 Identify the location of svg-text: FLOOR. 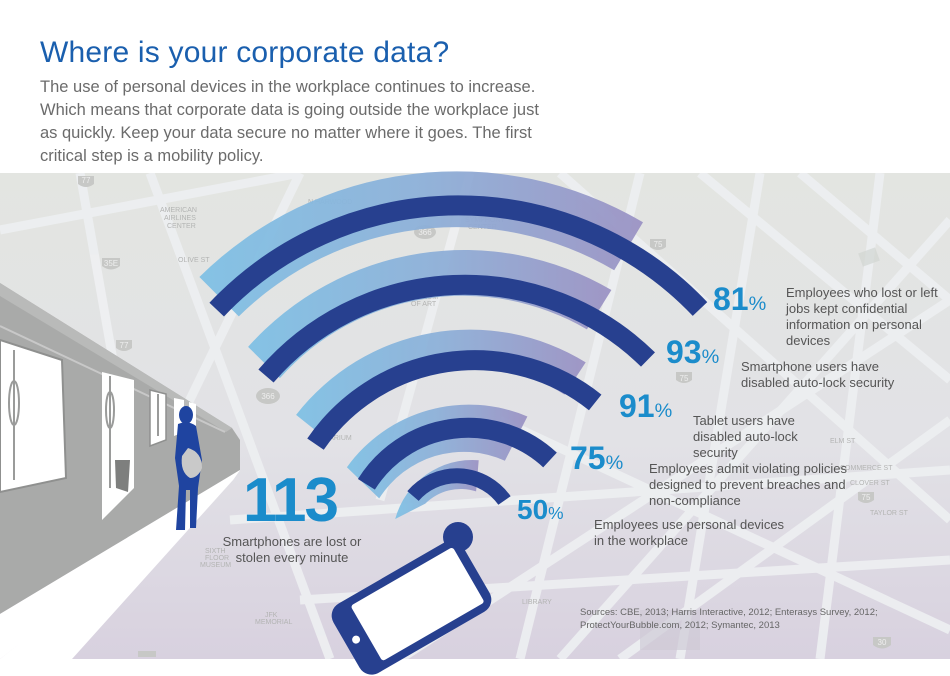
(217, 558).